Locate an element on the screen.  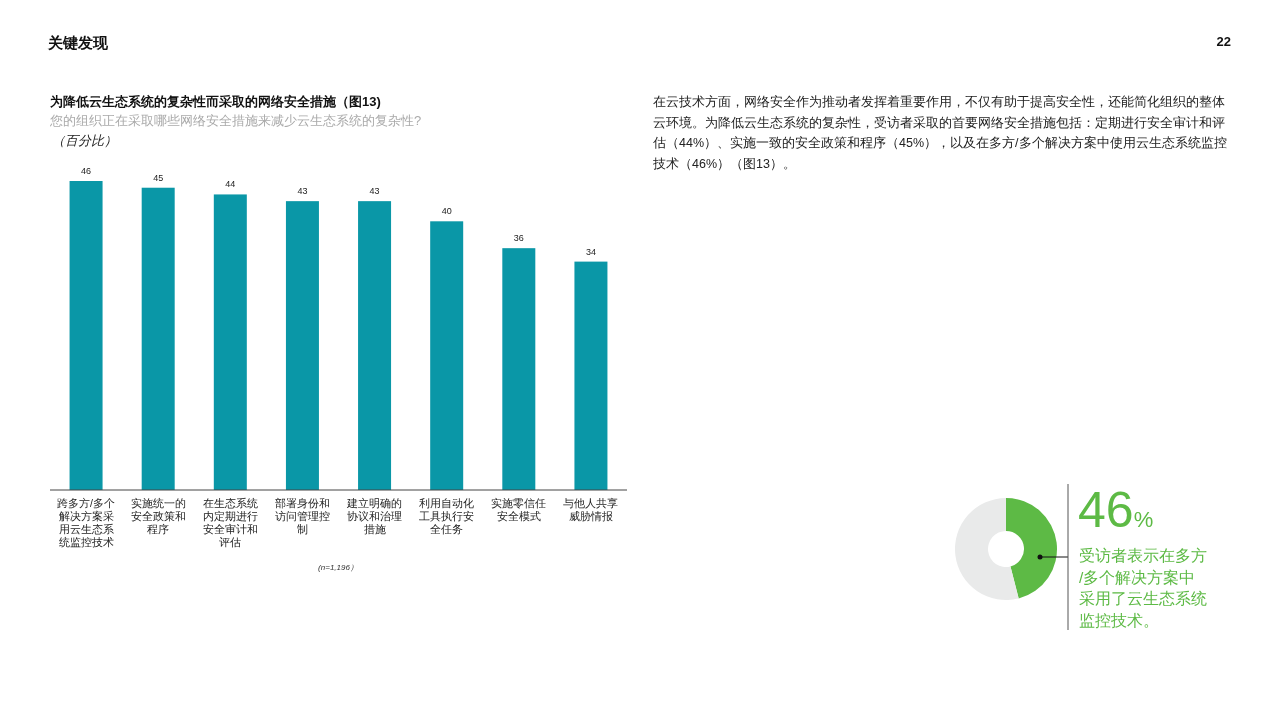
x-tick-label: 部署身份和访问管理控制 is located at coordinates (302, 516).